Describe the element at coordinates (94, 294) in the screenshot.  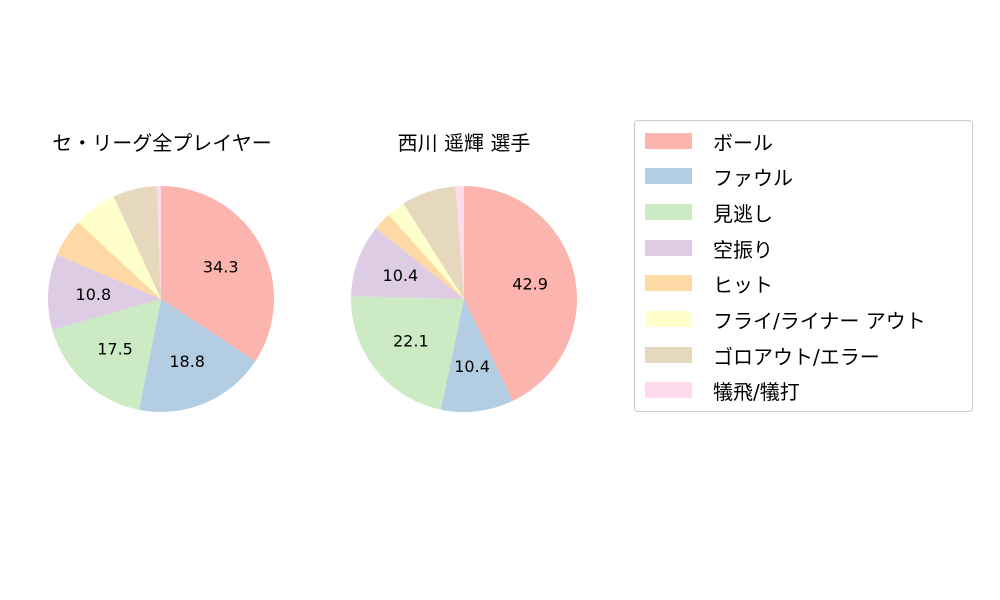
I see `slice-label: 10.8` at that location.